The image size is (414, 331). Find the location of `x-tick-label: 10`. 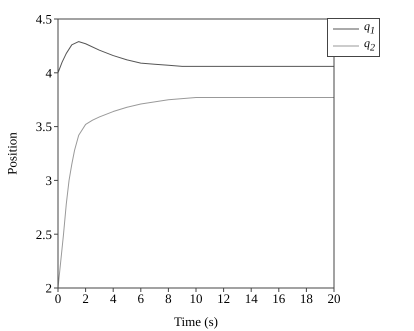

x-tick-label: 10 is located at coordinates (196, 298).